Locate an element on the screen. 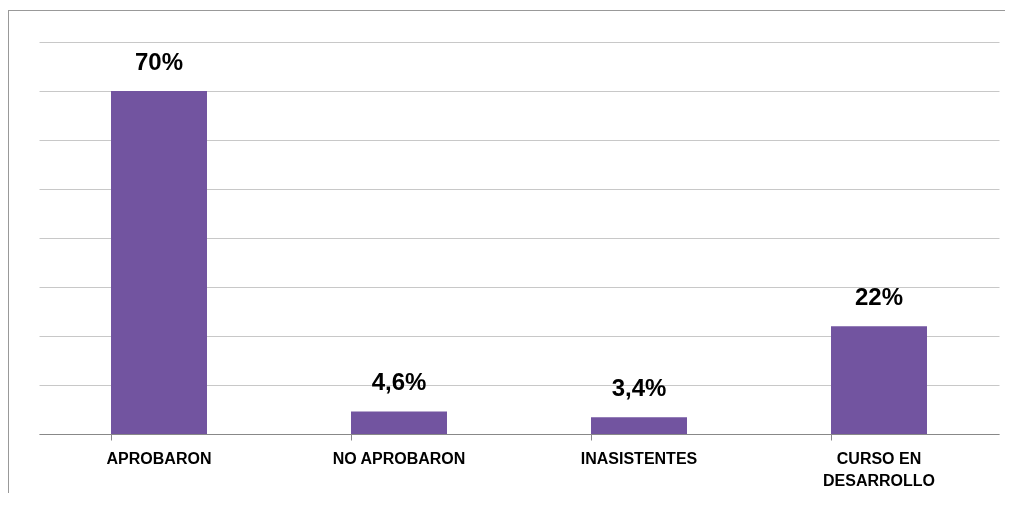  x-tick-label: NO APROBARON is located at coordinates (399, 458).